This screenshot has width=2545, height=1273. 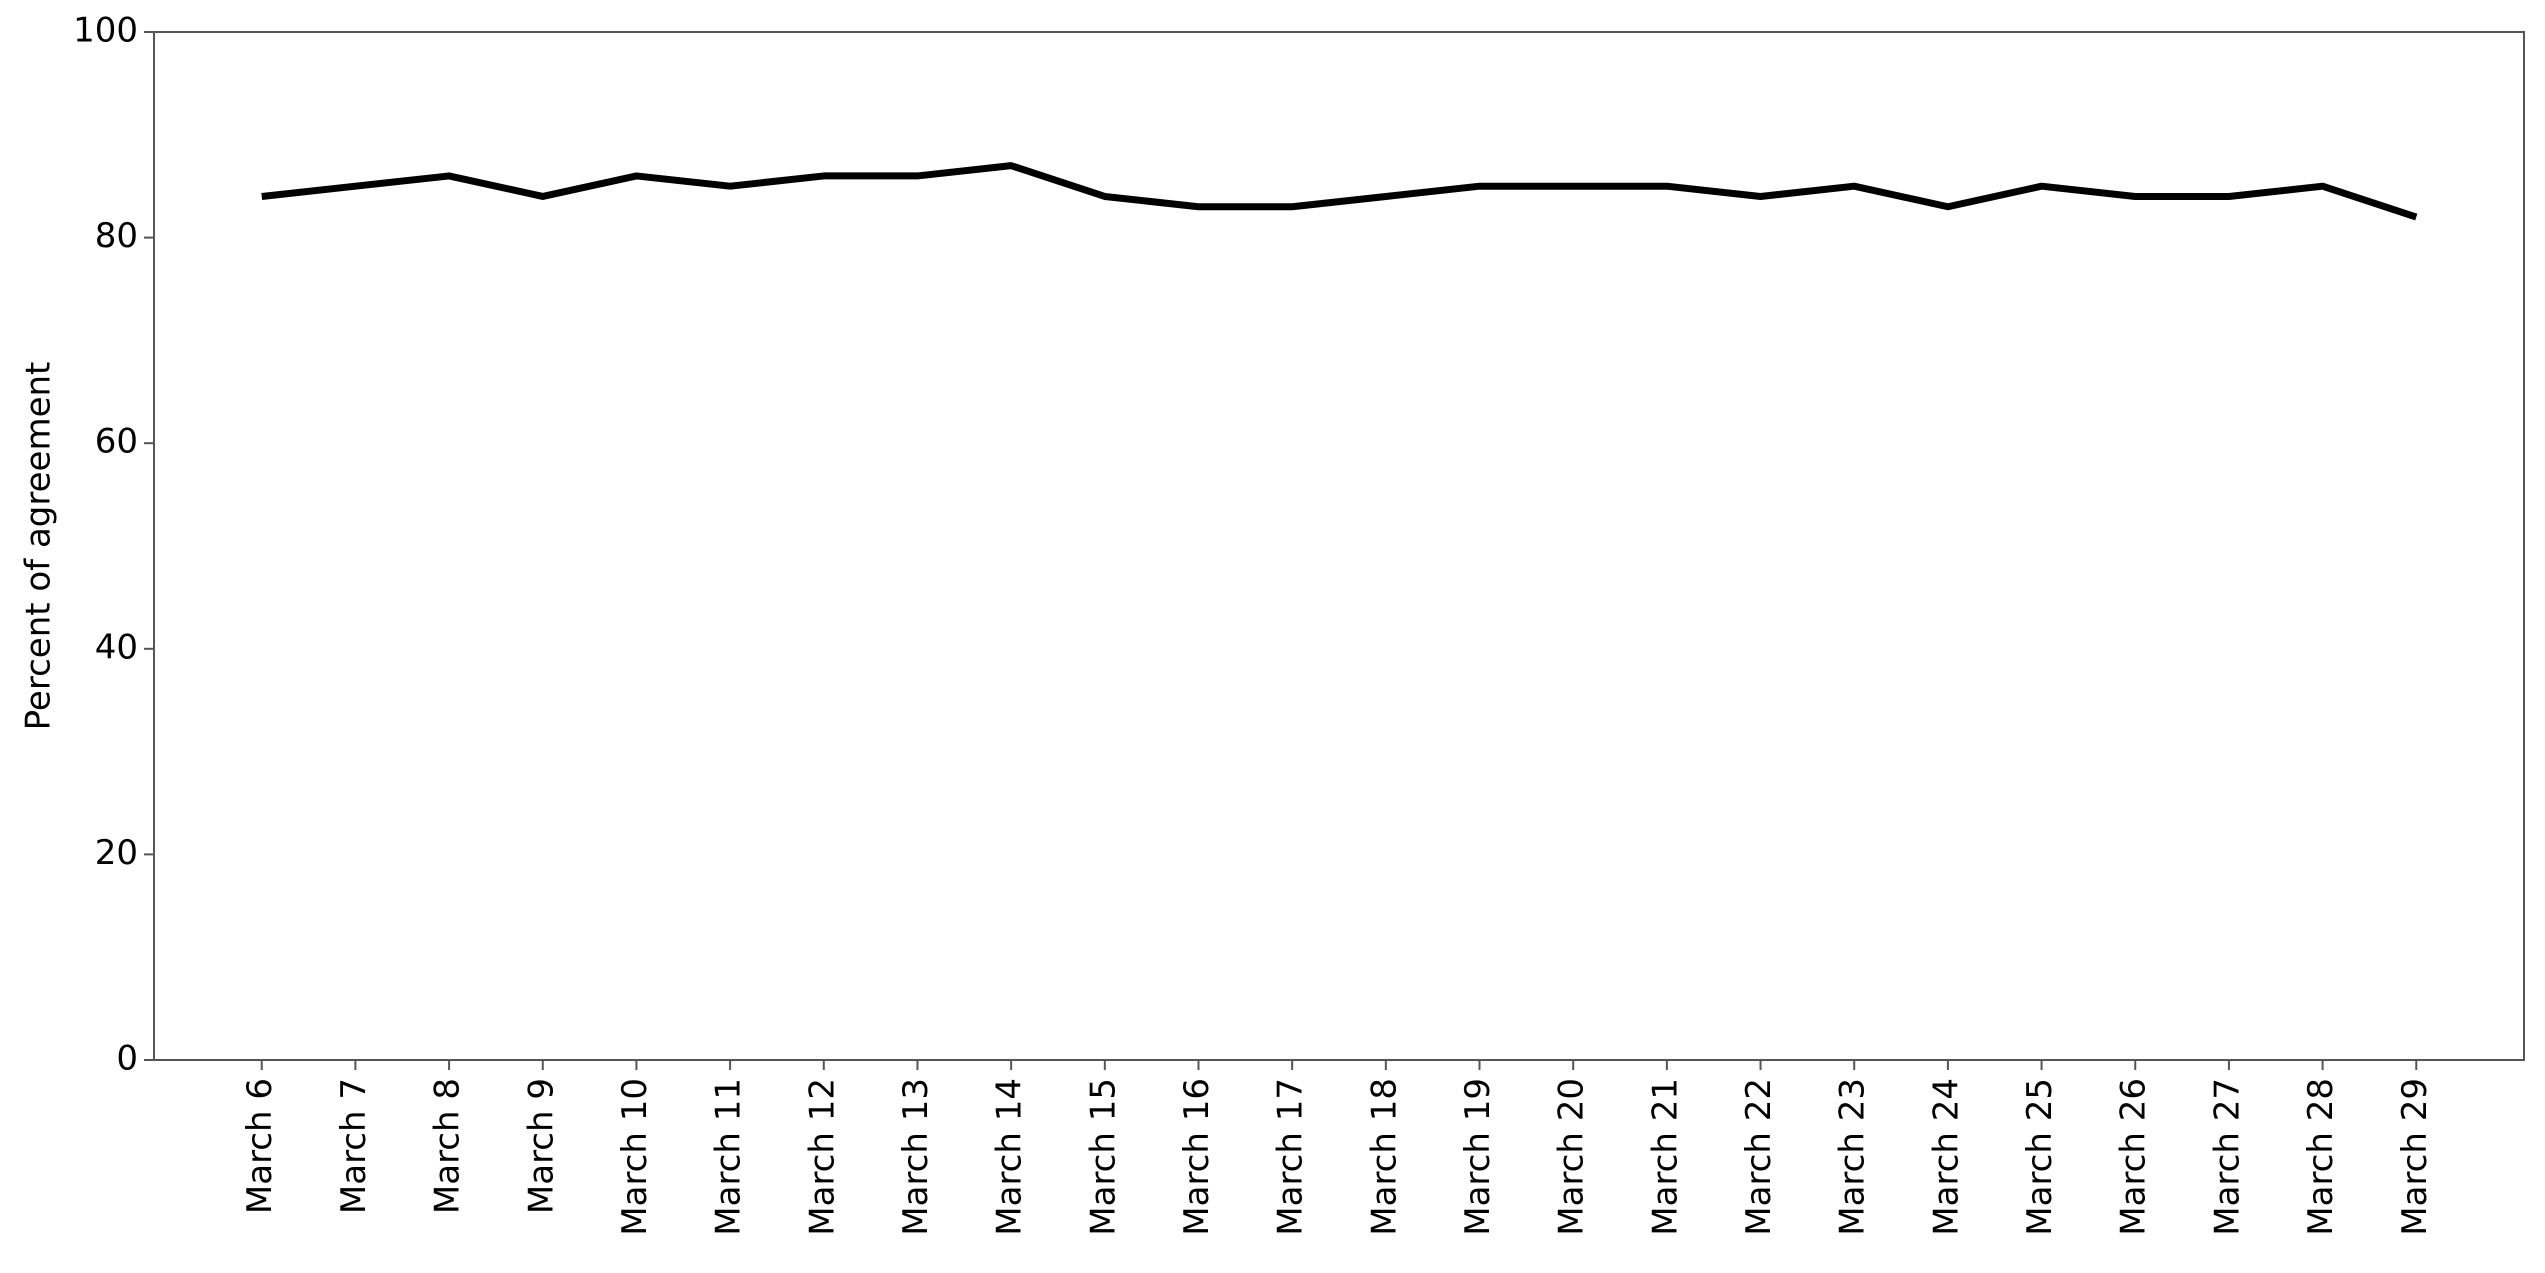 I want to click on x-tick-label: March 23, so click(x=1853, y=1157).